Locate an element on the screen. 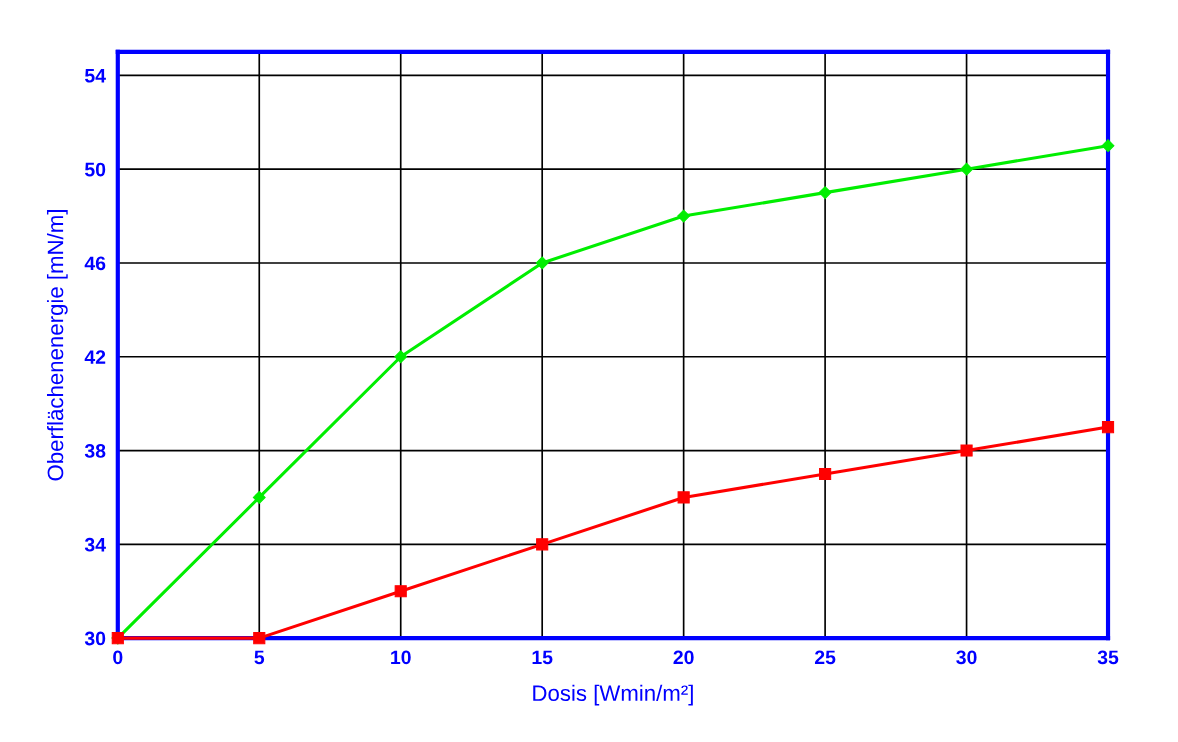 The width and height of the screenshot is (1178, 742). x-tick-label: 15 is located at coordinates (542, 657).